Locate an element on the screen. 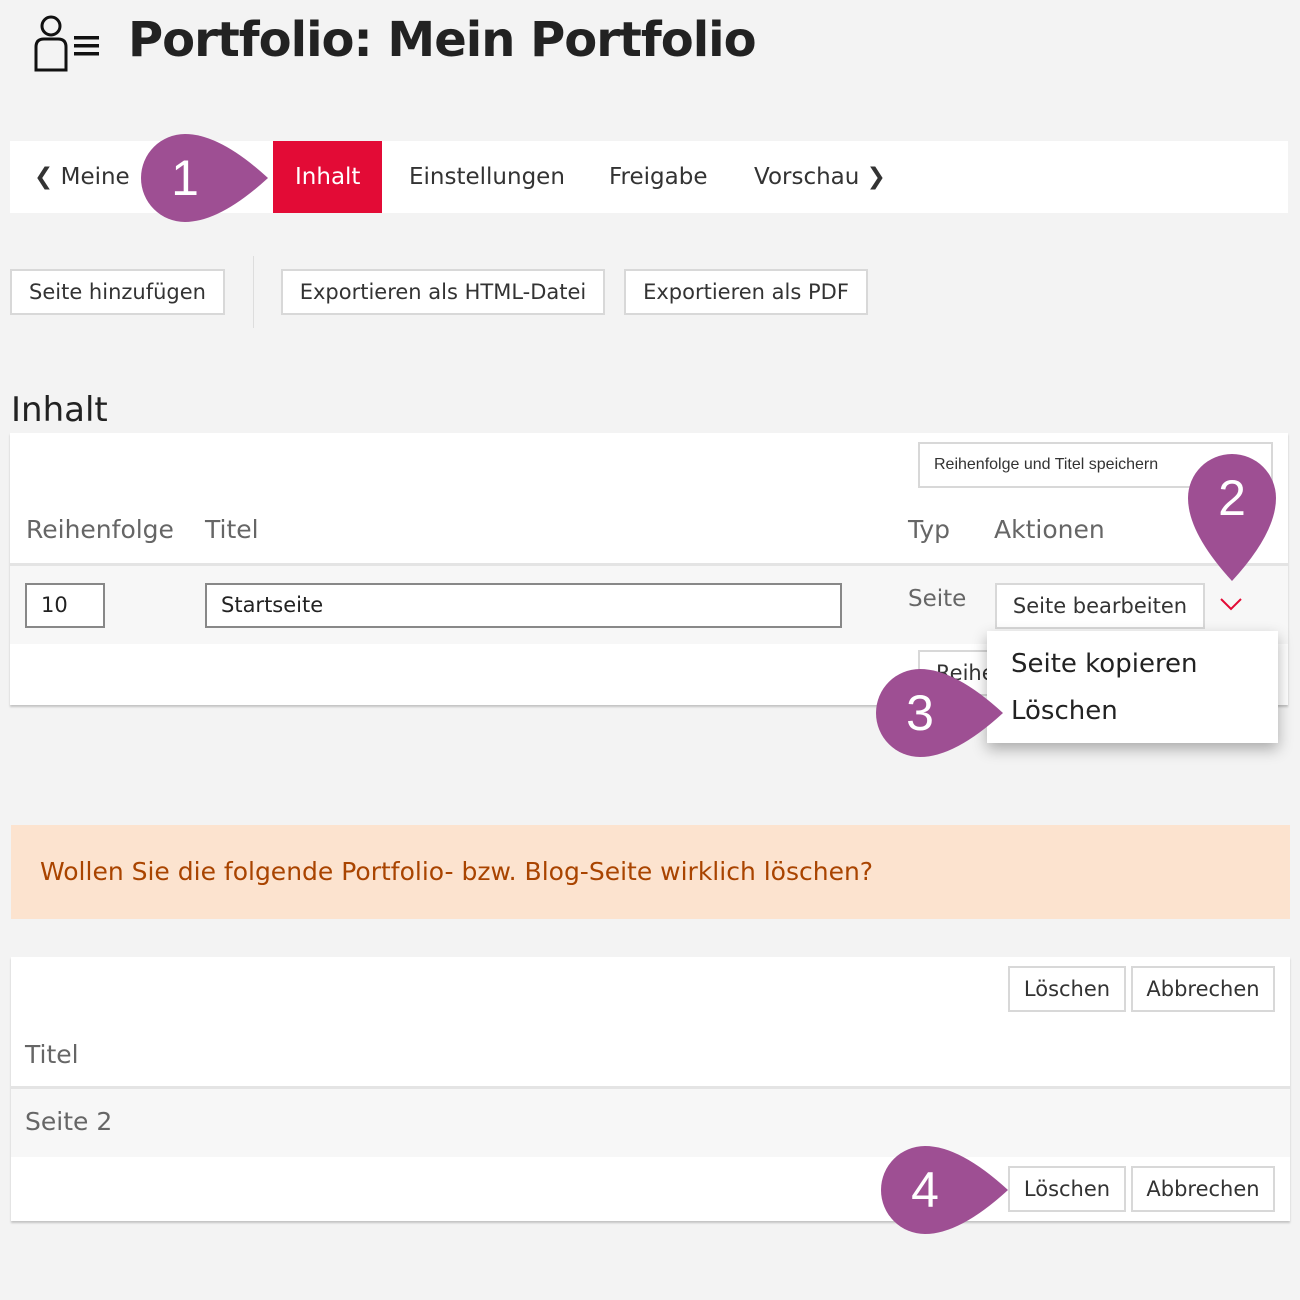 The width and height of the screenshot is (1300, 1300). menu-item-copy-page: Seite kopieren is located at coordinates (1104, 664).